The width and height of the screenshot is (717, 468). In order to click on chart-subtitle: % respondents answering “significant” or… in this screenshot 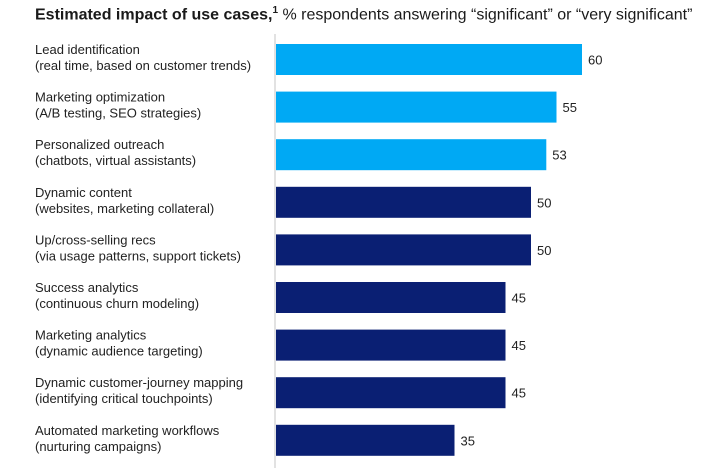, I will do `click(487, 15)`.